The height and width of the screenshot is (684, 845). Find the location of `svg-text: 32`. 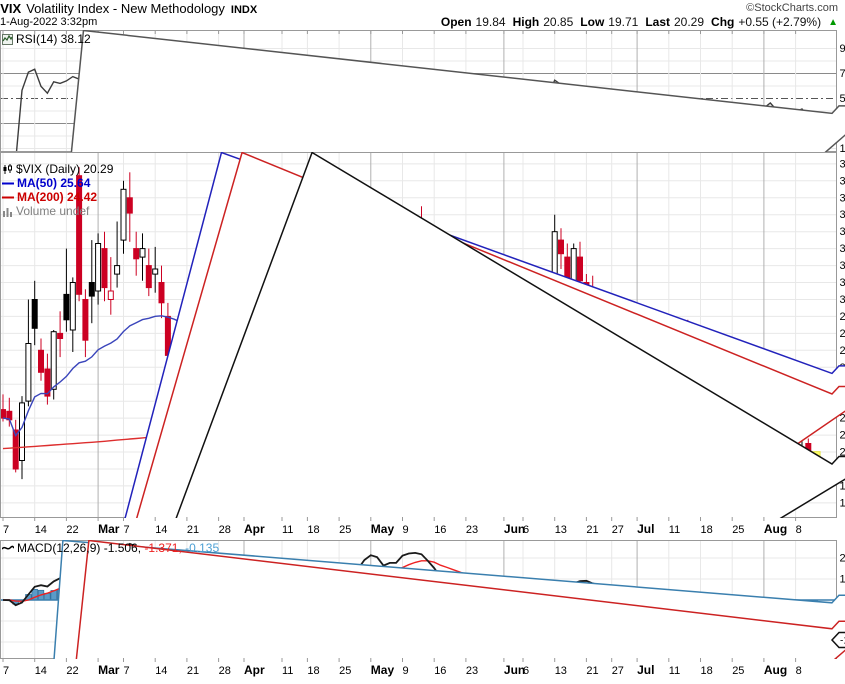

svg-text: 32 is located at coordinates (842, 266).